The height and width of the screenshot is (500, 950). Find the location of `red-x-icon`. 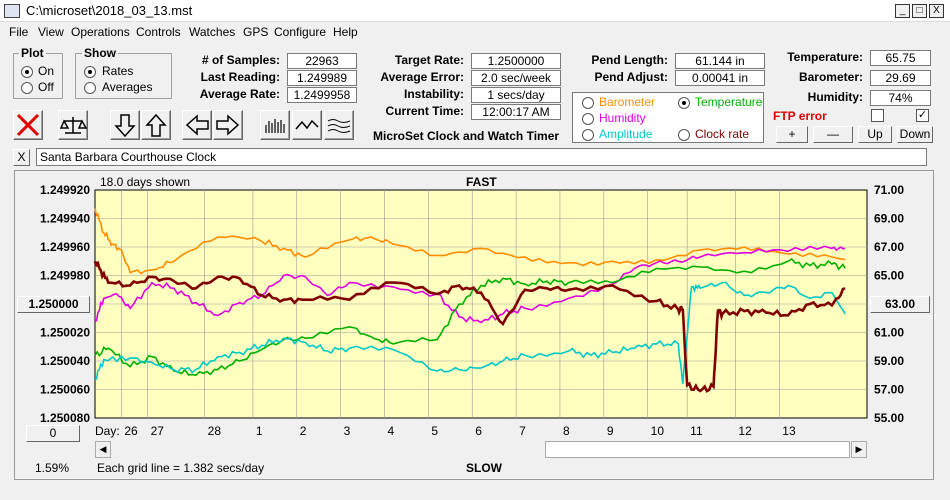

red-x-icon is located at coordinates (28, 125).